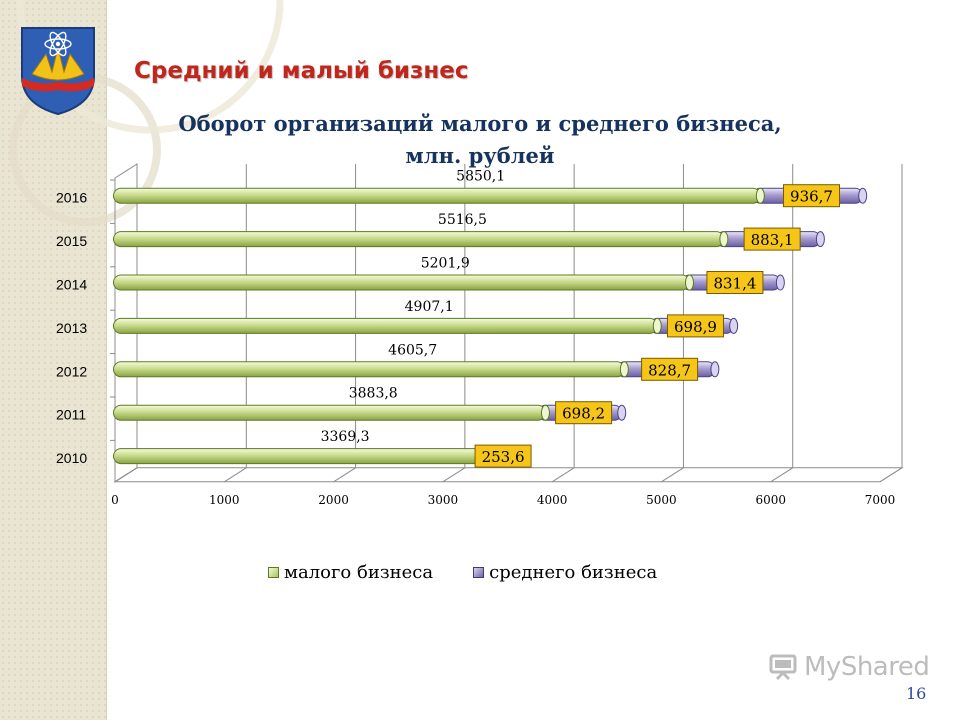  What do you see at coordinates (373, 394) in the screenshot?
I see `data-label-small-2011: 3883,8` at bounding box center [373, 394].